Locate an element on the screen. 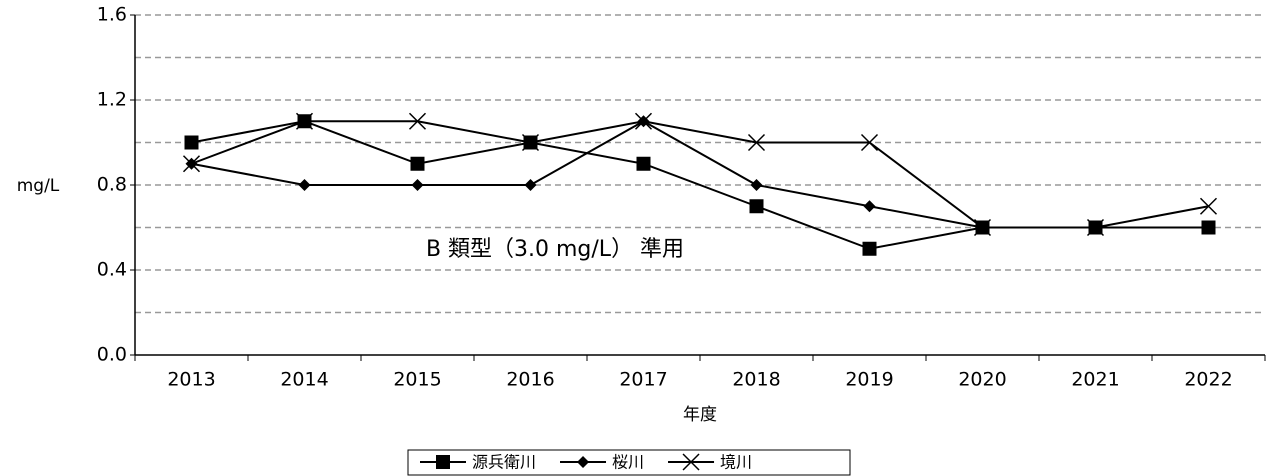  x-tick-label: 2016 is located at coordinates (530, 380).